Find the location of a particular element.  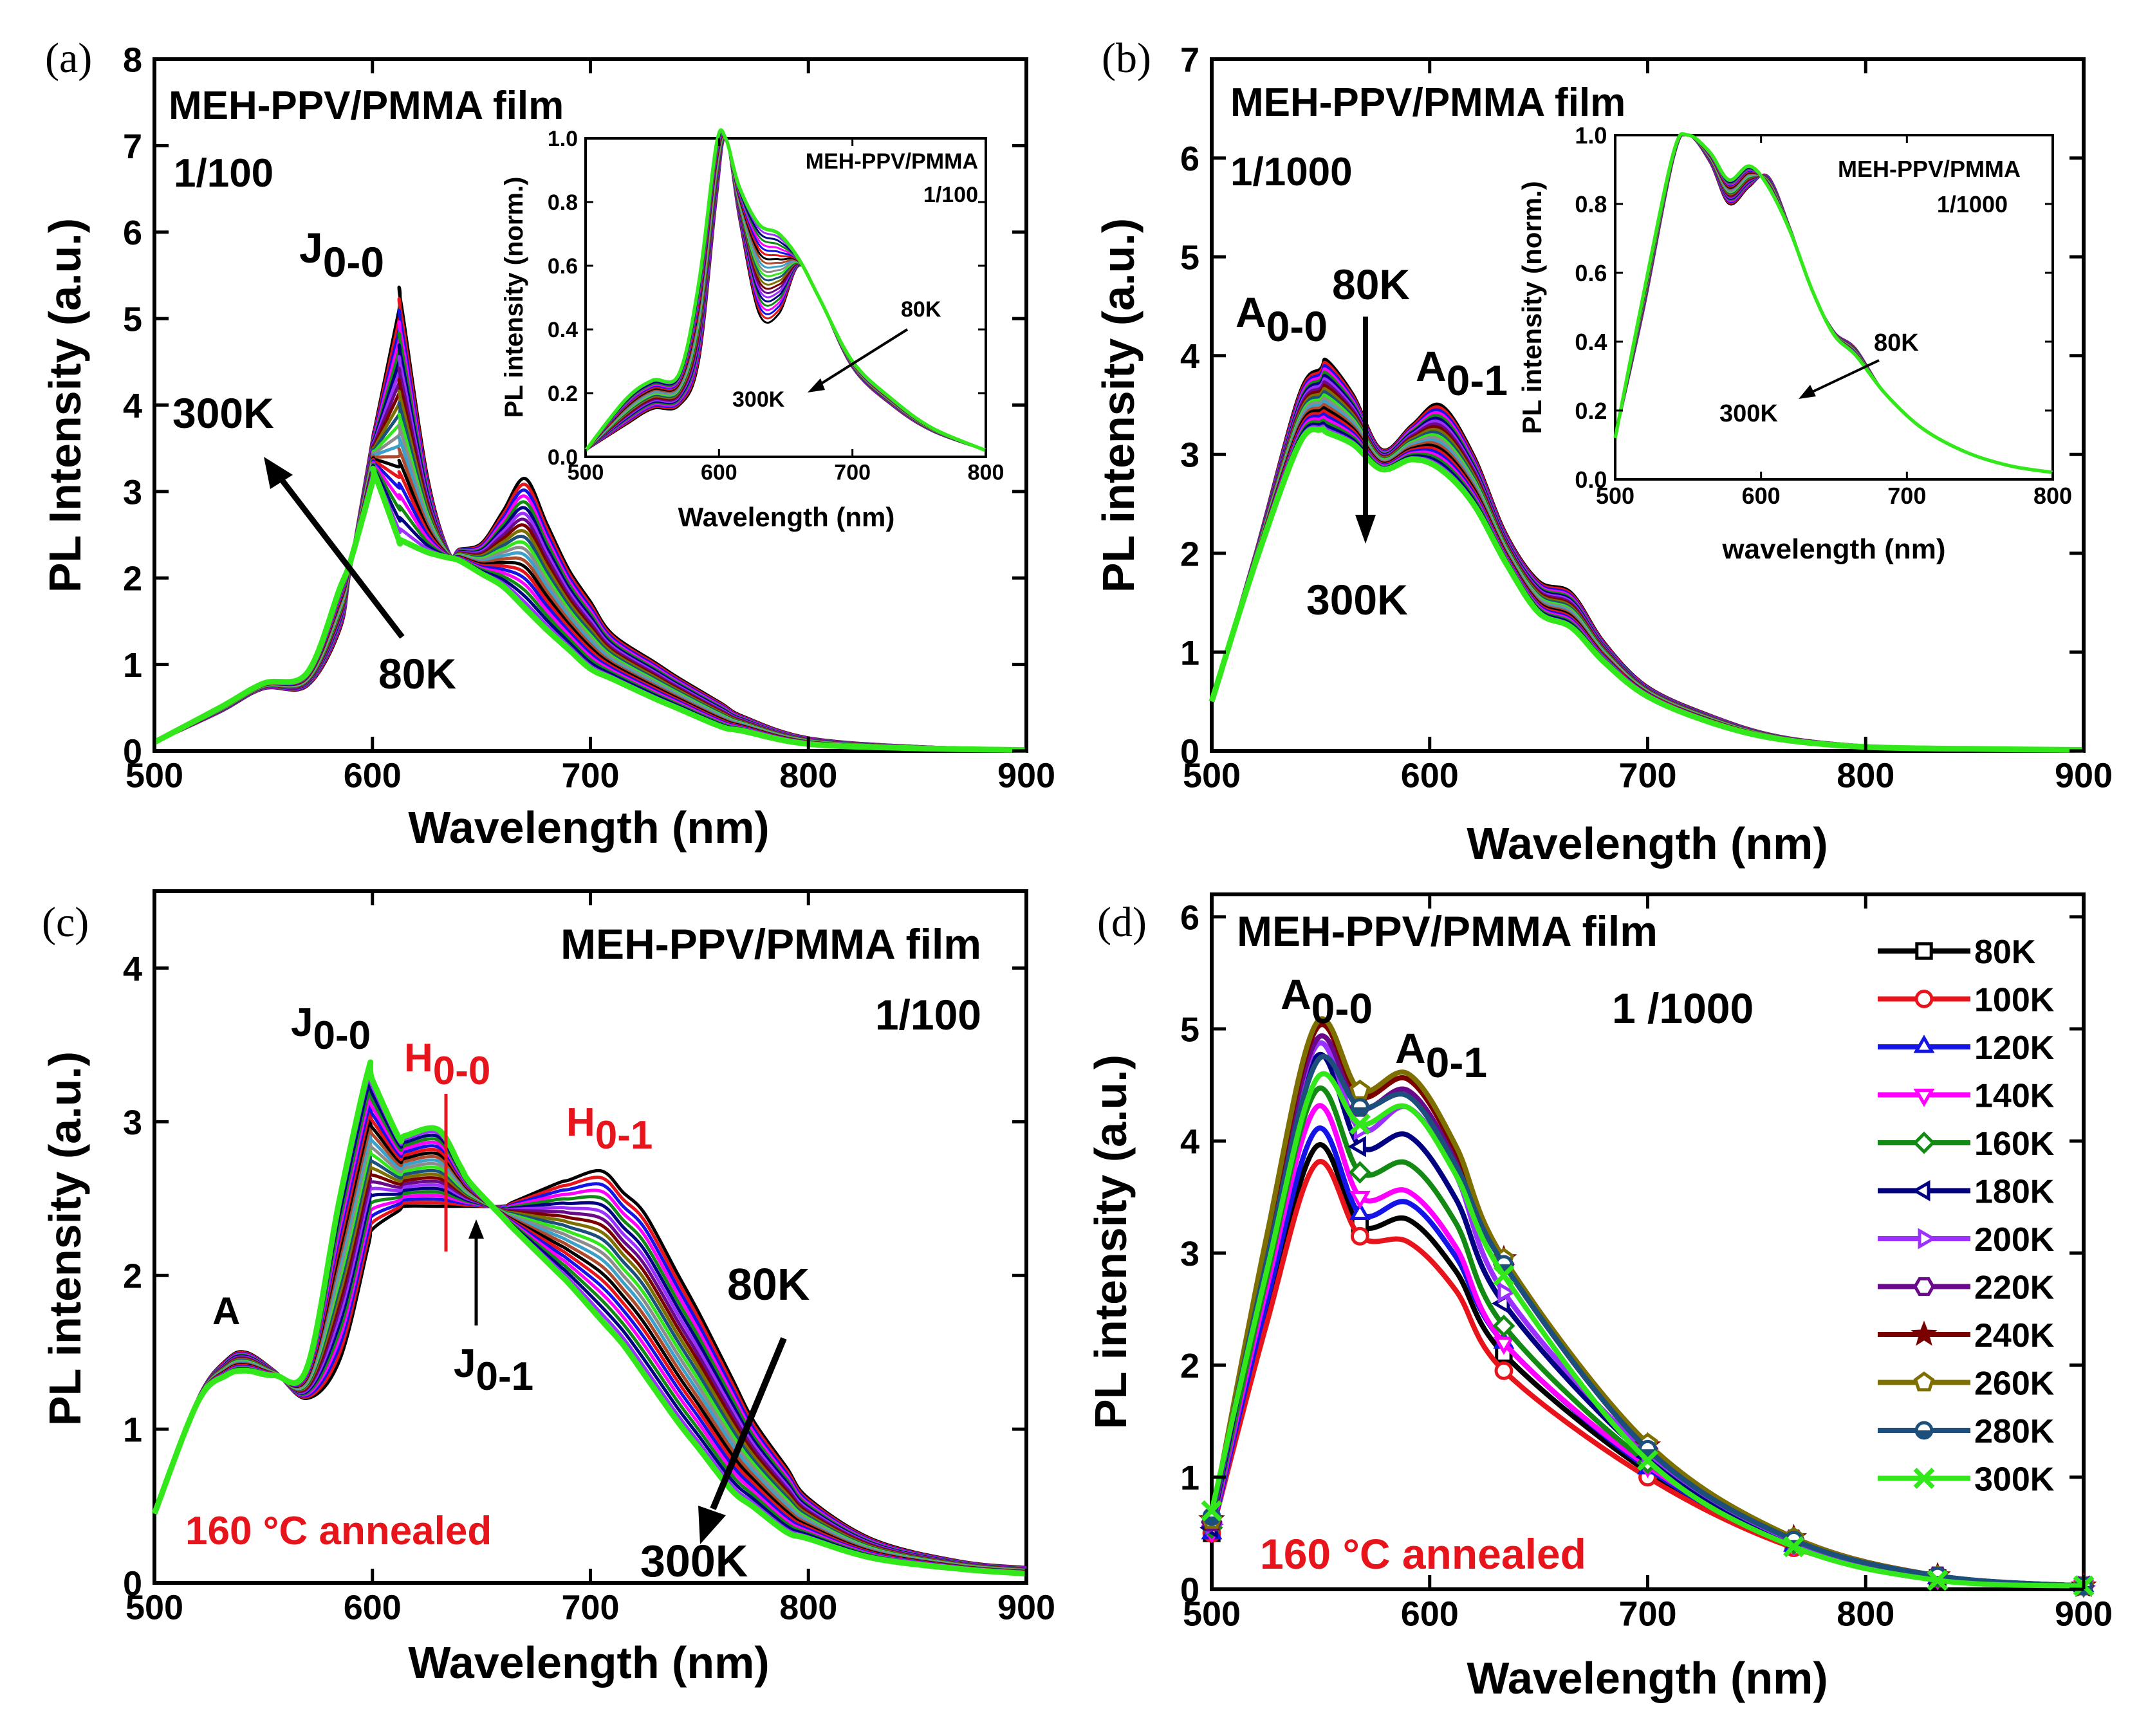

panel-b-subtitle: 1/1000 is located at coordinates (1292, 172).